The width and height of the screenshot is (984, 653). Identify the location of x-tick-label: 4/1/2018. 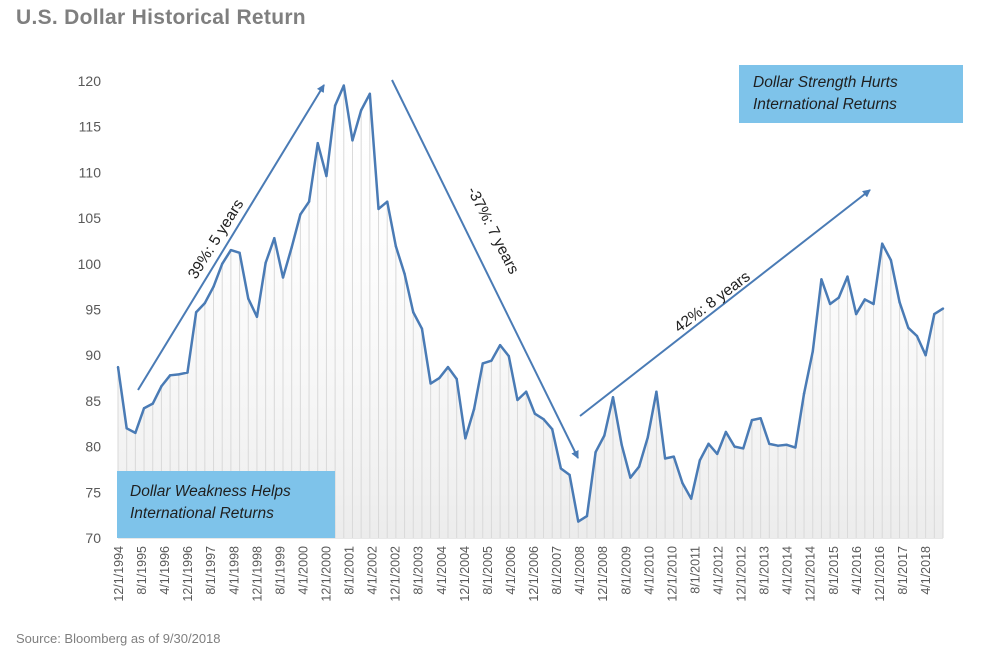
(926, 570).